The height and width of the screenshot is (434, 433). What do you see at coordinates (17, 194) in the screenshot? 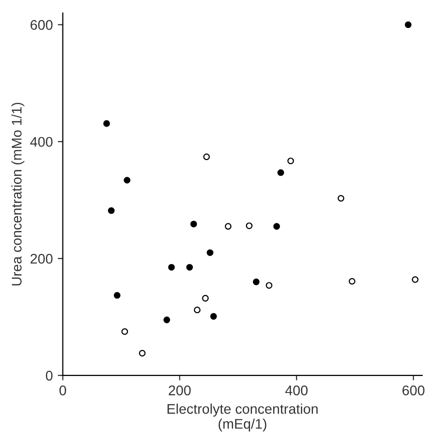
I see `y-axis-title: Urea concentration (mMo 1/1)` at bounding box center [17, 194].